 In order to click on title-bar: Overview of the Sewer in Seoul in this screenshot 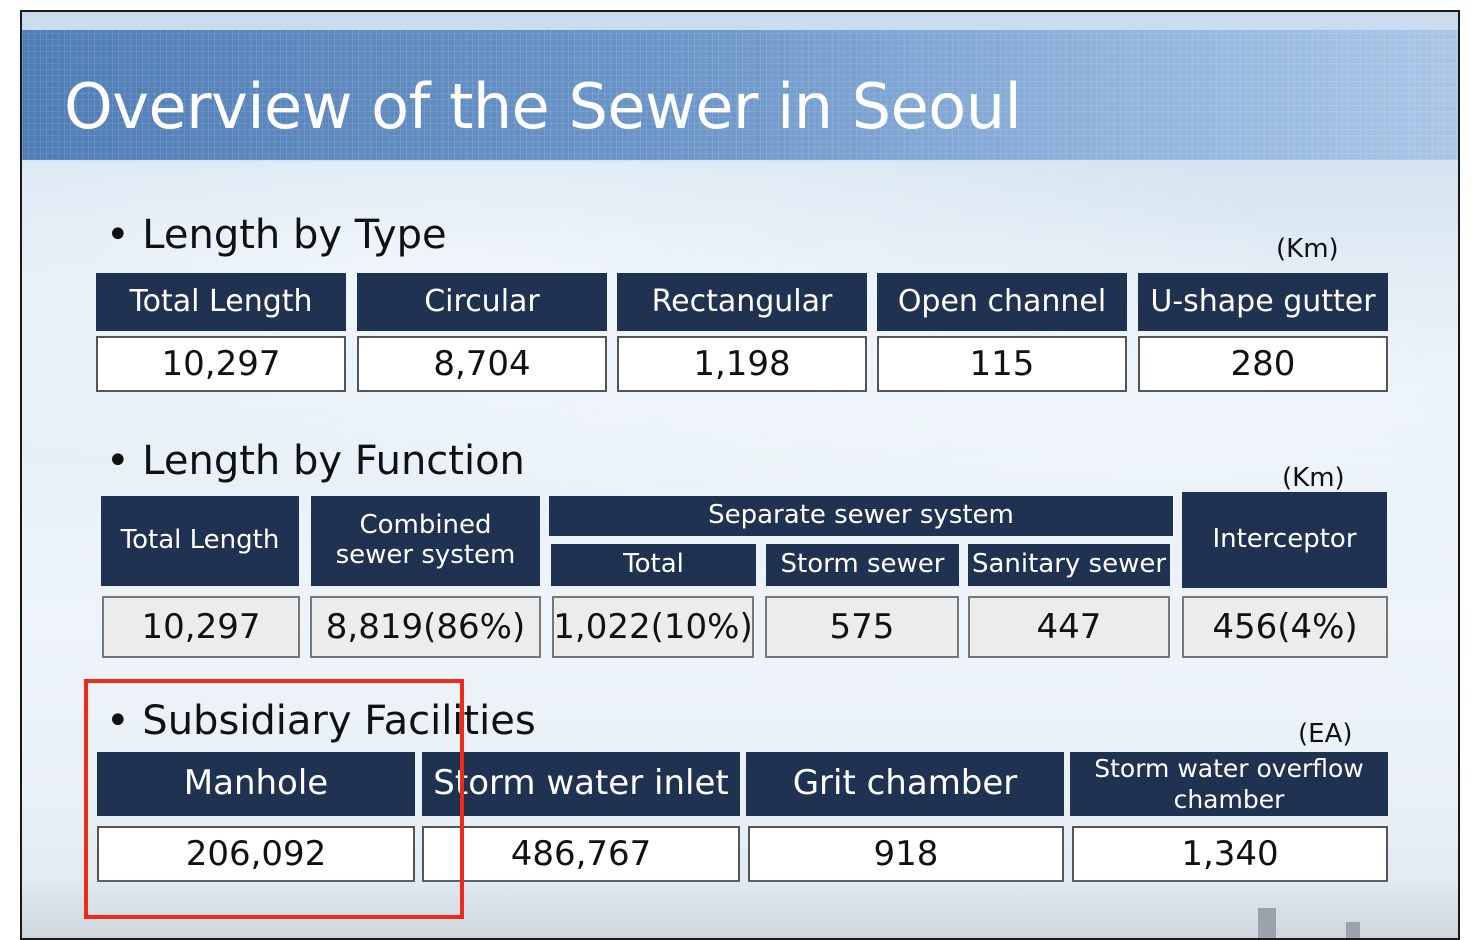, I will do `click(740, 95)`.